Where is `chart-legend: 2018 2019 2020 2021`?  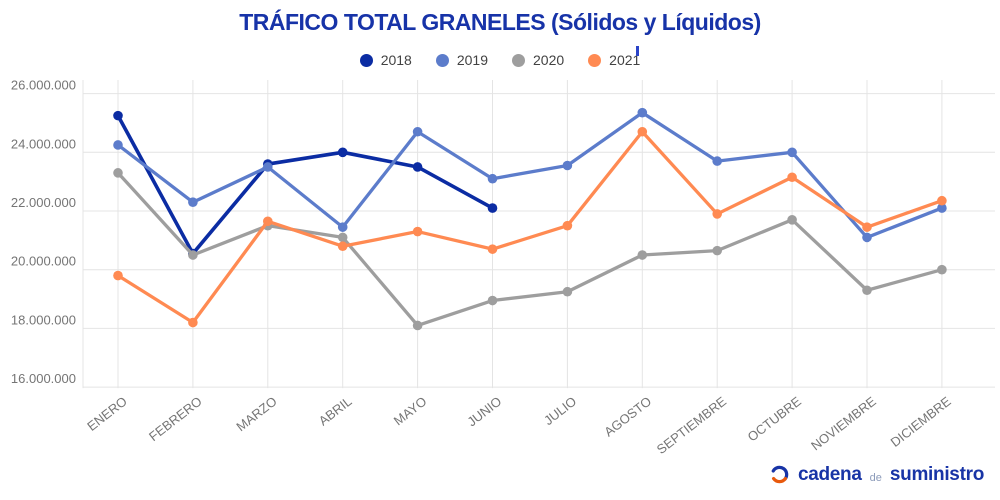 chart-legend: 2018 2019 2020 2021 is located at coordinates (500, 60).